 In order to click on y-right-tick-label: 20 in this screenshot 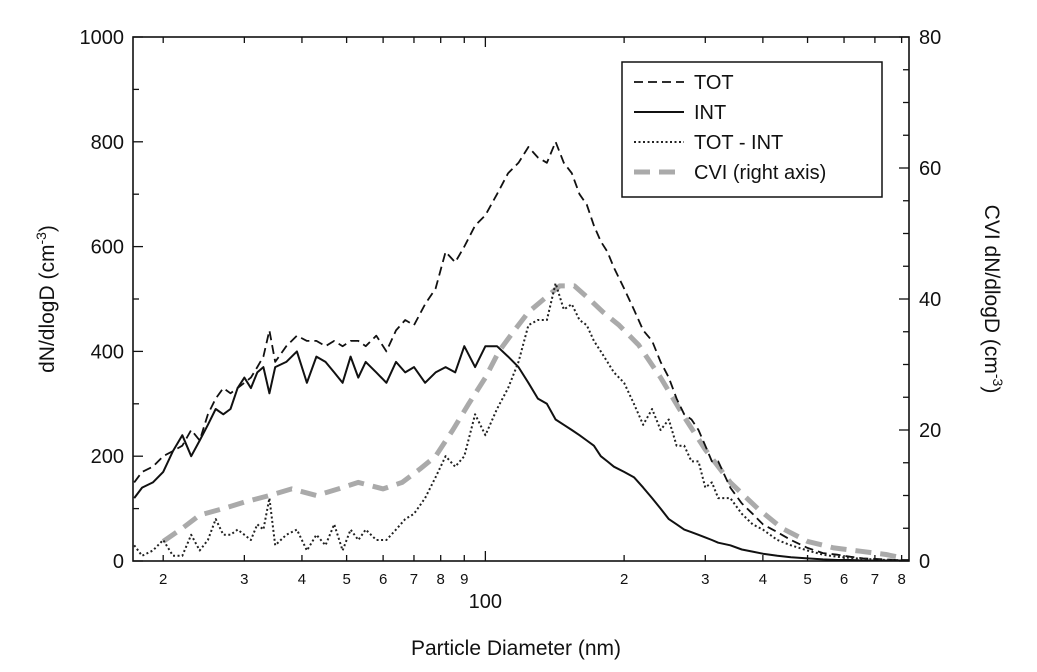, I will do `click(930, 431)`.